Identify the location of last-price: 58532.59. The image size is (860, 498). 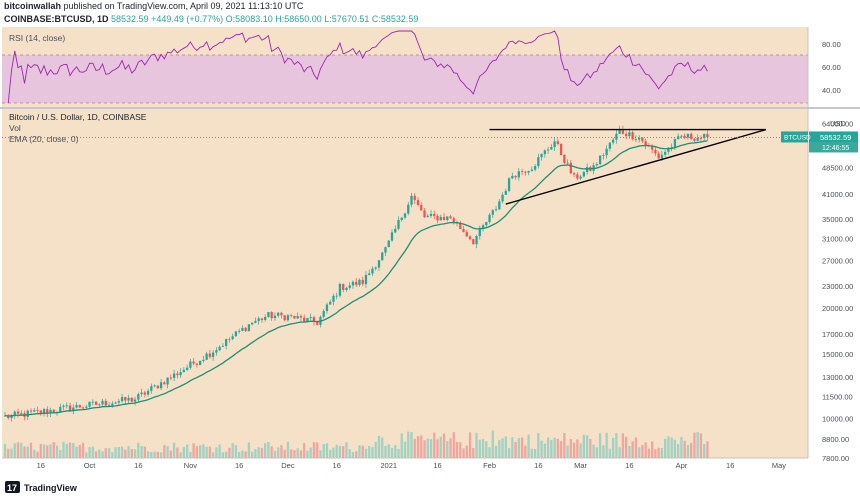
(130, 19).